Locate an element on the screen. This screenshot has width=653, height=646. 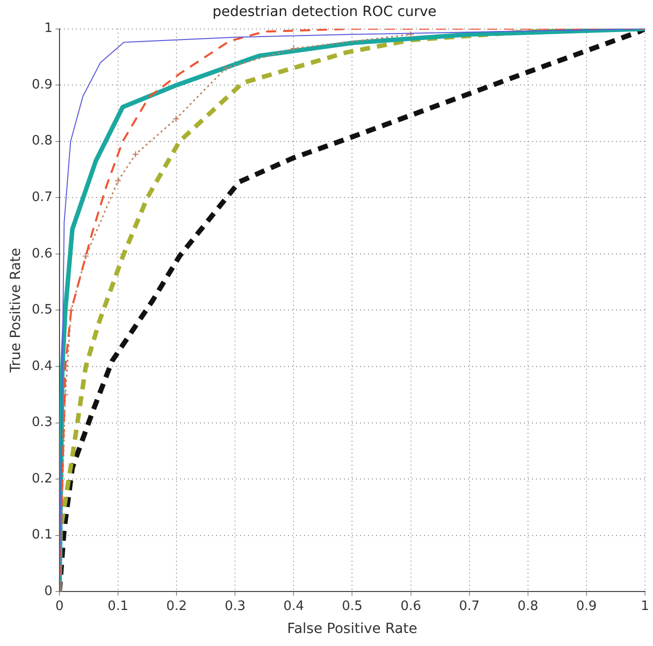
x-tick-label: 0.9 is located at coordinates (586, 606).